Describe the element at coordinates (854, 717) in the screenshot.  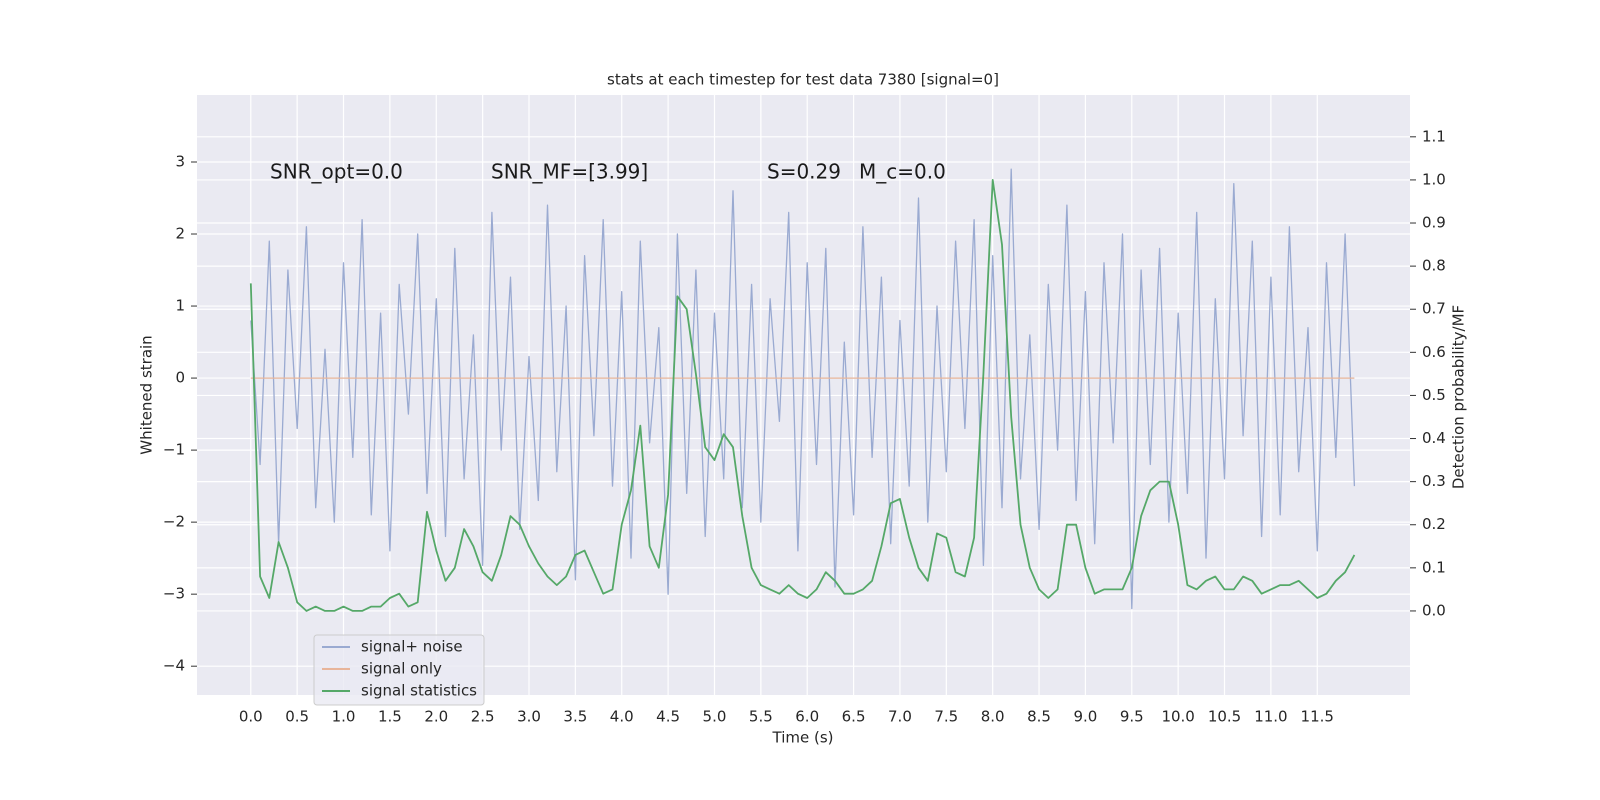
I see `x-tick-label: 6.5` at that location.